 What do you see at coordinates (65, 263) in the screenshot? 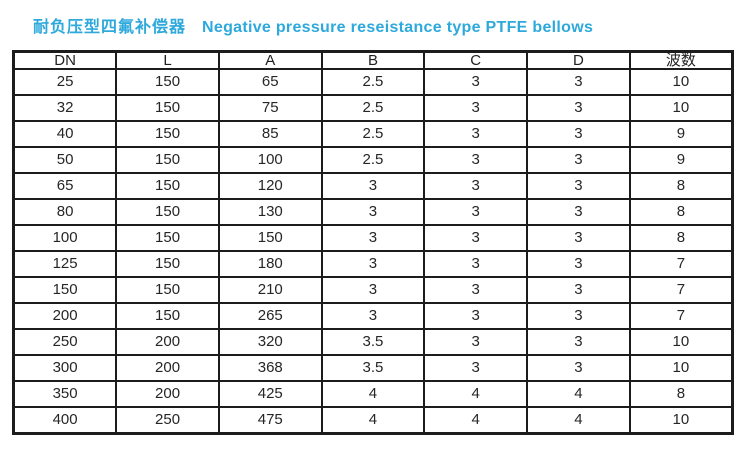
I see `table-cell: 125` at bounding box center [65, 263].